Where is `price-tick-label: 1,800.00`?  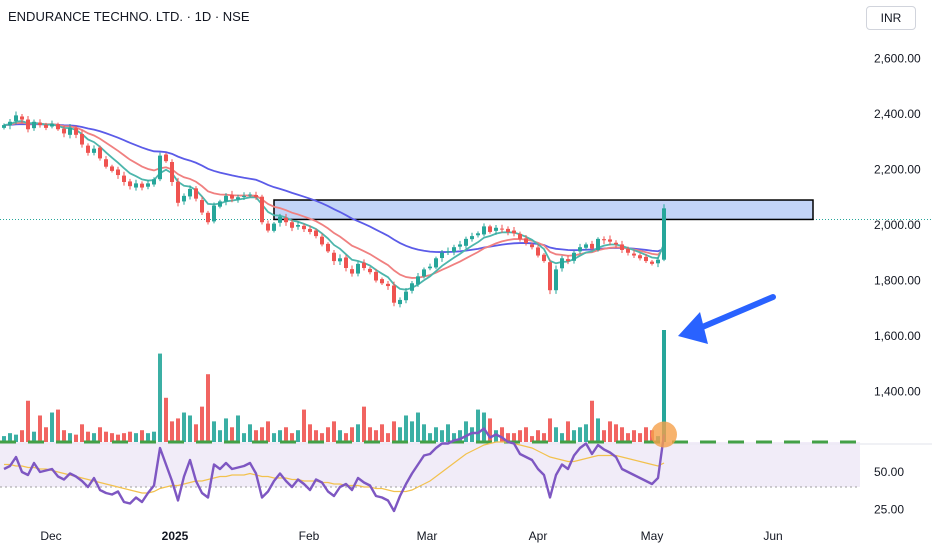
price-tick-label: 1,800.00 is located at coordinates (897, 281).